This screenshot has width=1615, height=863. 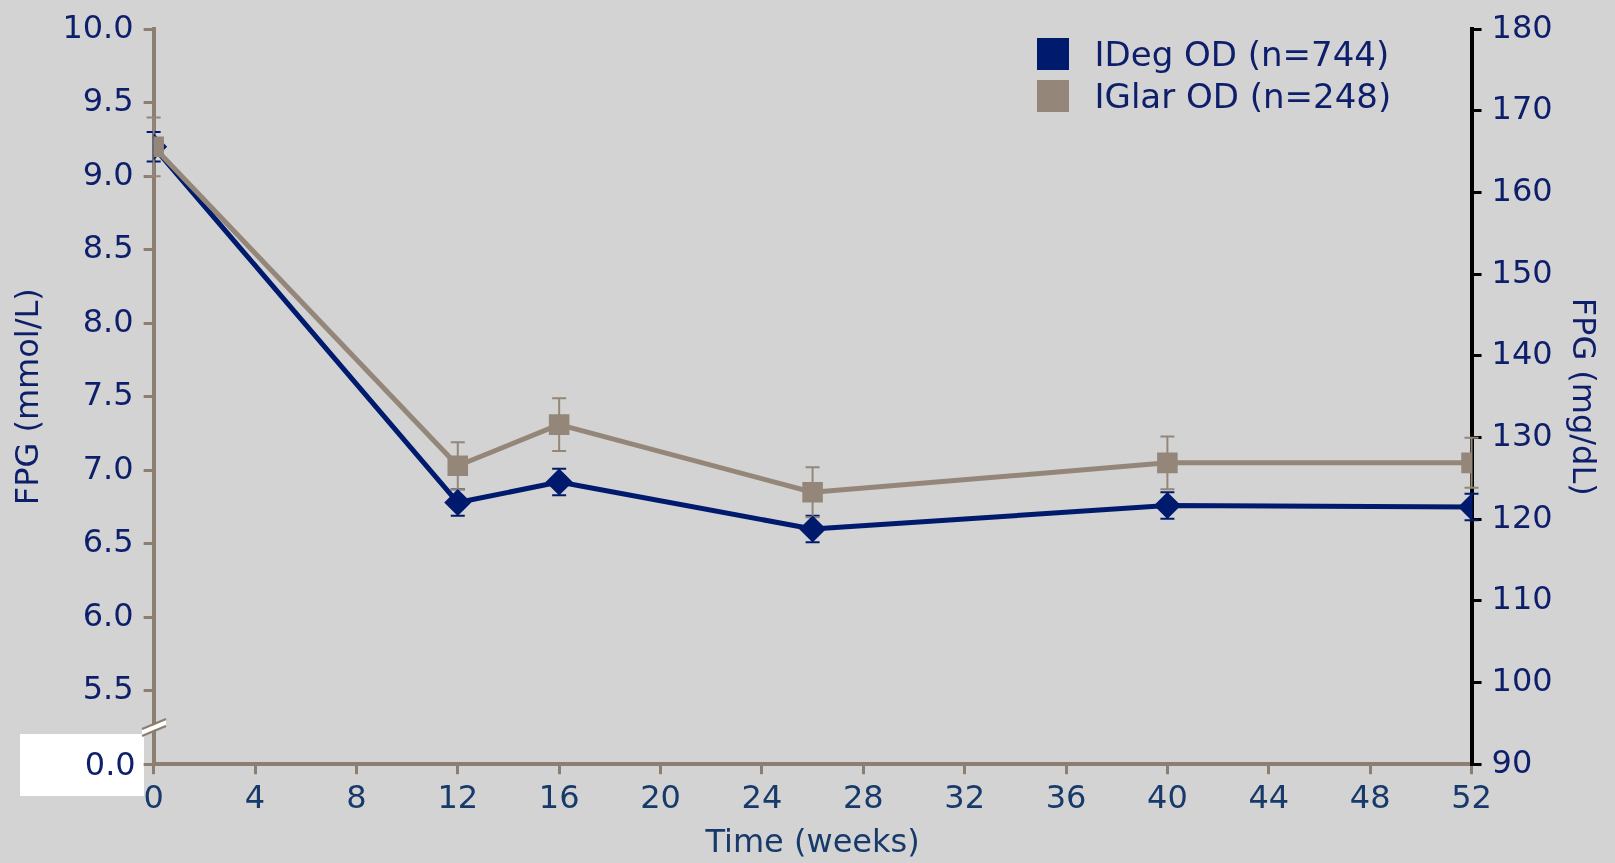 I want to click on y-tick-label: 7.5, so click(x=108, y=394).